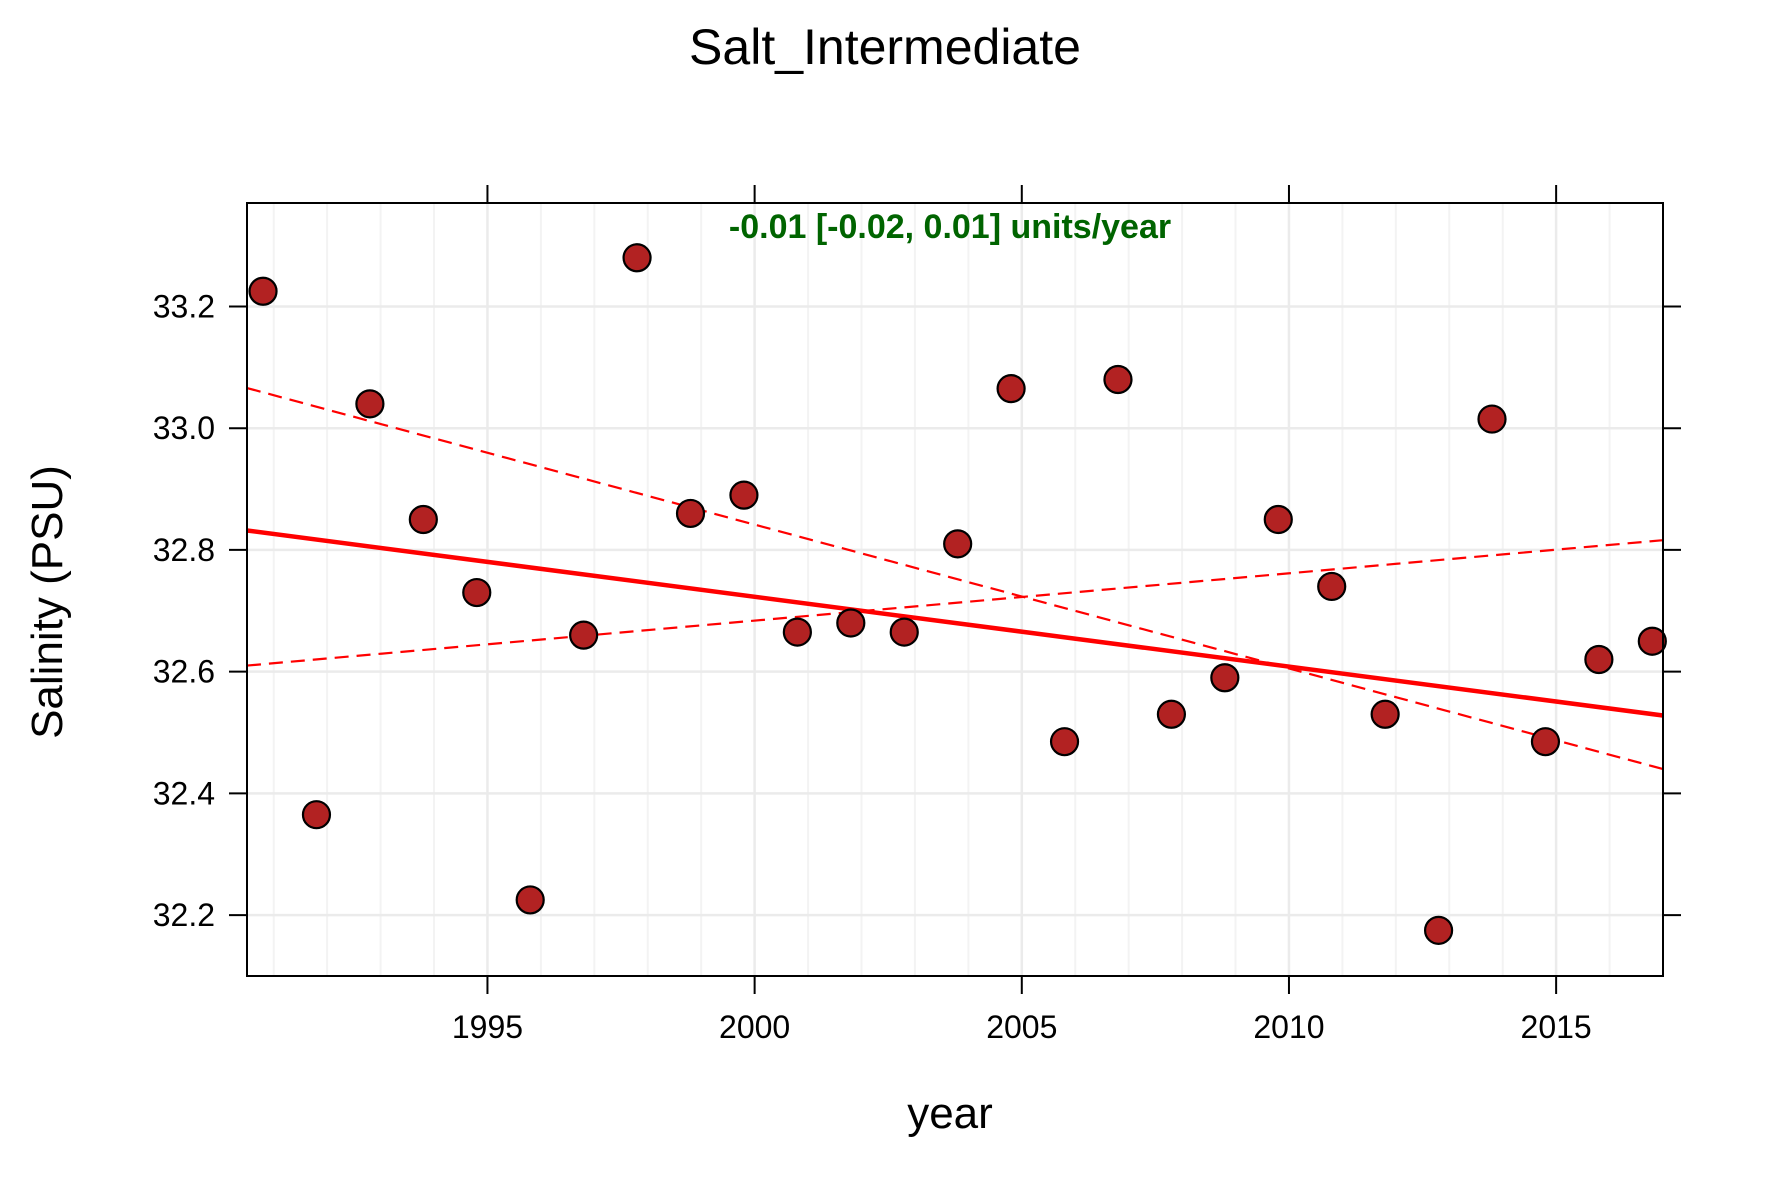  I want to click on y-tick-label: 32.2, so click(184, 915).